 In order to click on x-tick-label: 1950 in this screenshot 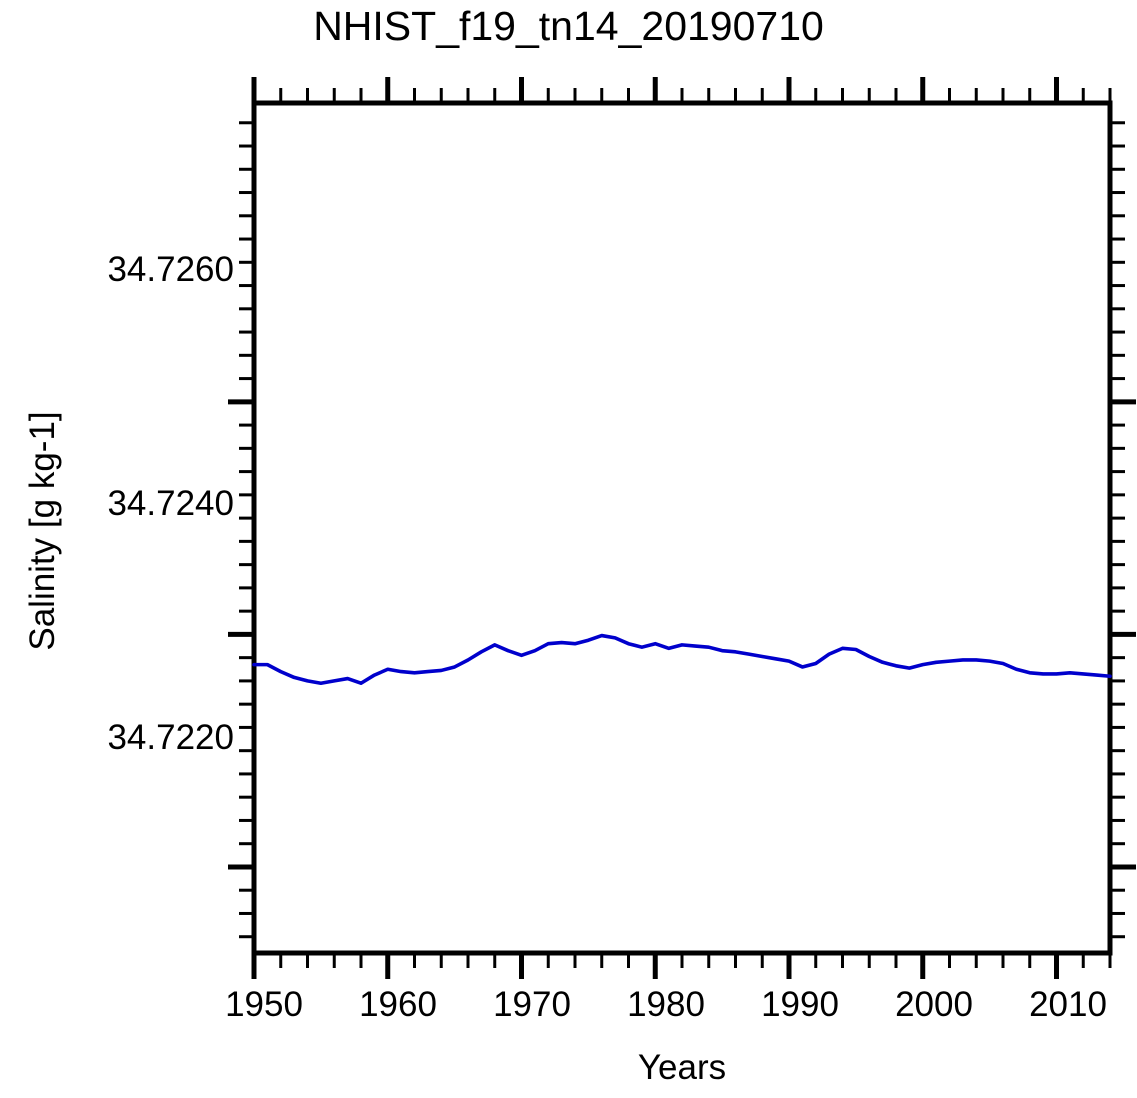, I will do `click(264, 1004)`.